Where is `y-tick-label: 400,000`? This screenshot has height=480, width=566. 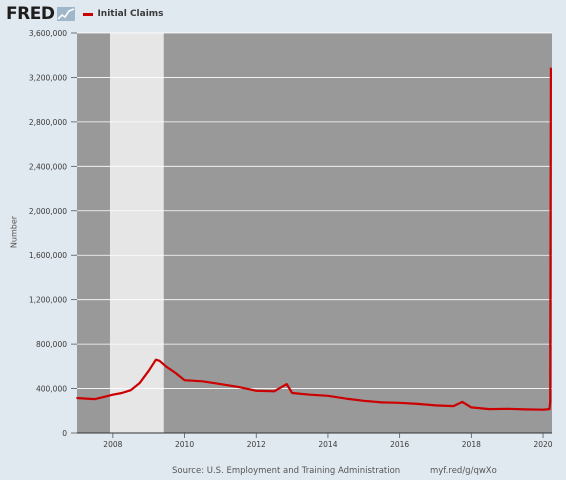
y-tick-label: 400,000 is located at coordinates (51, 389).